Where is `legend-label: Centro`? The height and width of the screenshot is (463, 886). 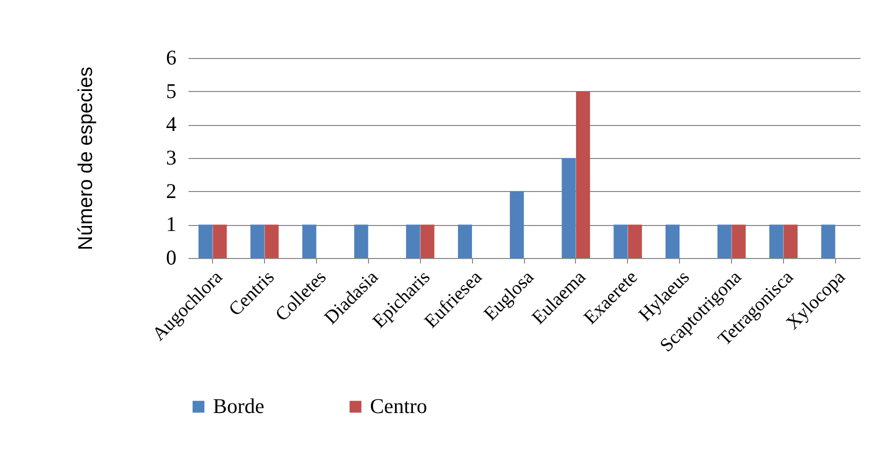
legend-label: Centro is located at coordinates (399, 406).